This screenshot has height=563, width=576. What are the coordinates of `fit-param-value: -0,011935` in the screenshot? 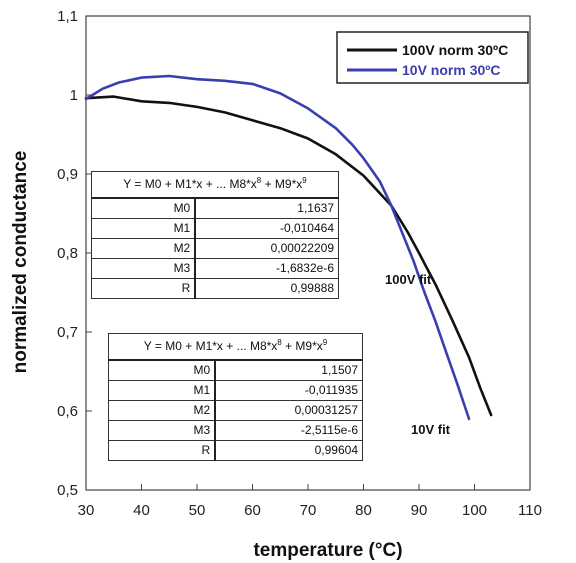 It's located at (289, 390).